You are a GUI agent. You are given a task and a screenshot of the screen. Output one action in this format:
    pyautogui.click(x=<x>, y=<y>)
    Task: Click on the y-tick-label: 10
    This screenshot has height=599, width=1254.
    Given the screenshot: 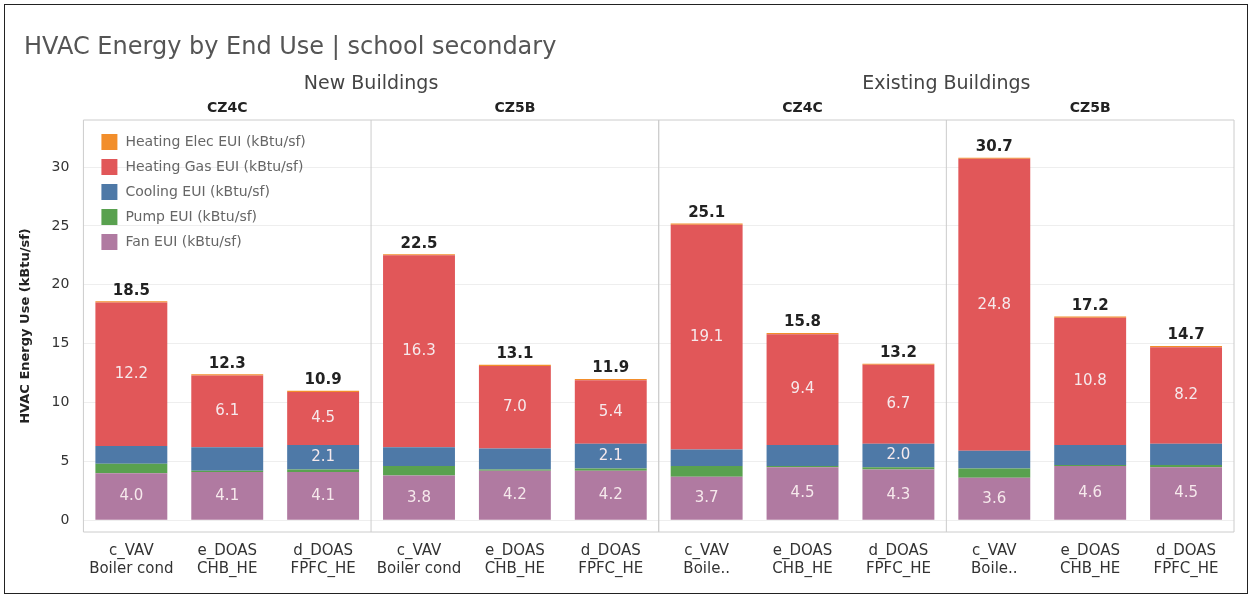 What is the action you would take?
    pyautogui.click(x=60, y=401)
    